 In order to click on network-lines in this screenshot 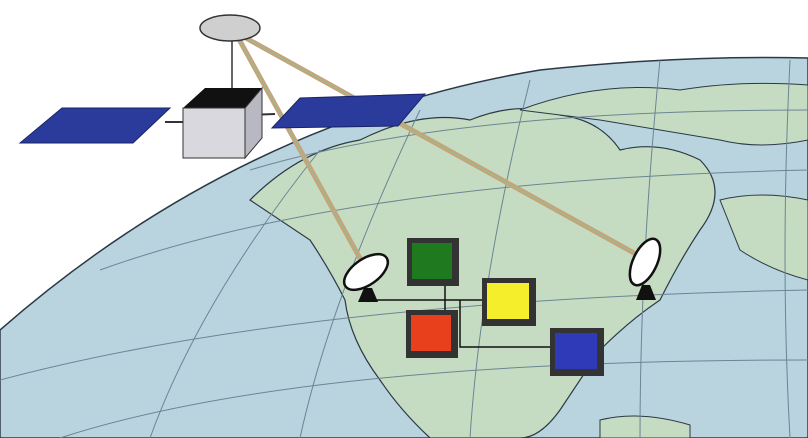, I will do `click(460, 316)`.